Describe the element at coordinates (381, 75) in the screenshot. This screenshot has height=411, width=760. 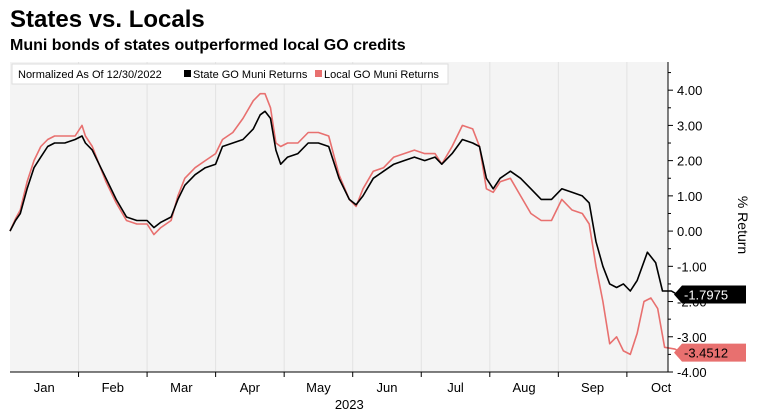
I see `legend-label-local: Local GO Muni Returns` at that location.